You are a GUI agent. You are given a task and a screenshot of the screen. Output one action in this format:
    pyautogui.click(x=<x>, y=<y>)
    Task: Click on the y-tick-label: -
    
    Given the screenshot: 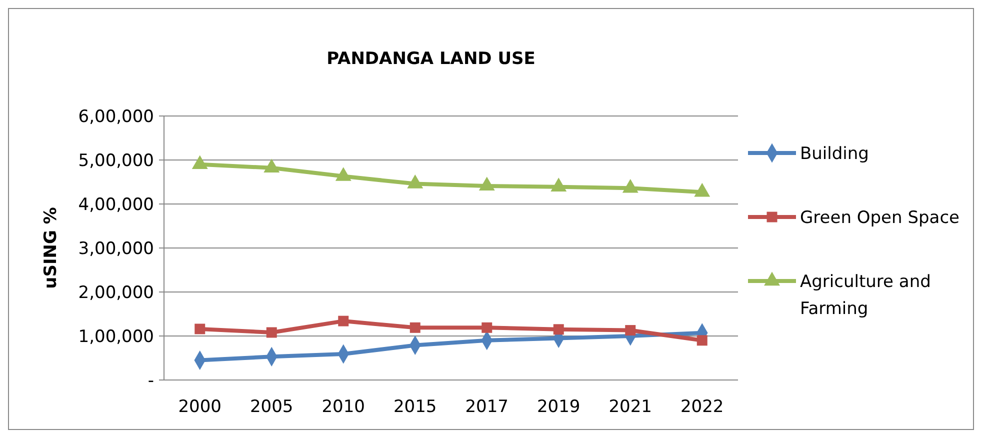 What is the action you would take?
    pyautogui.click(x=151, y=380)
    